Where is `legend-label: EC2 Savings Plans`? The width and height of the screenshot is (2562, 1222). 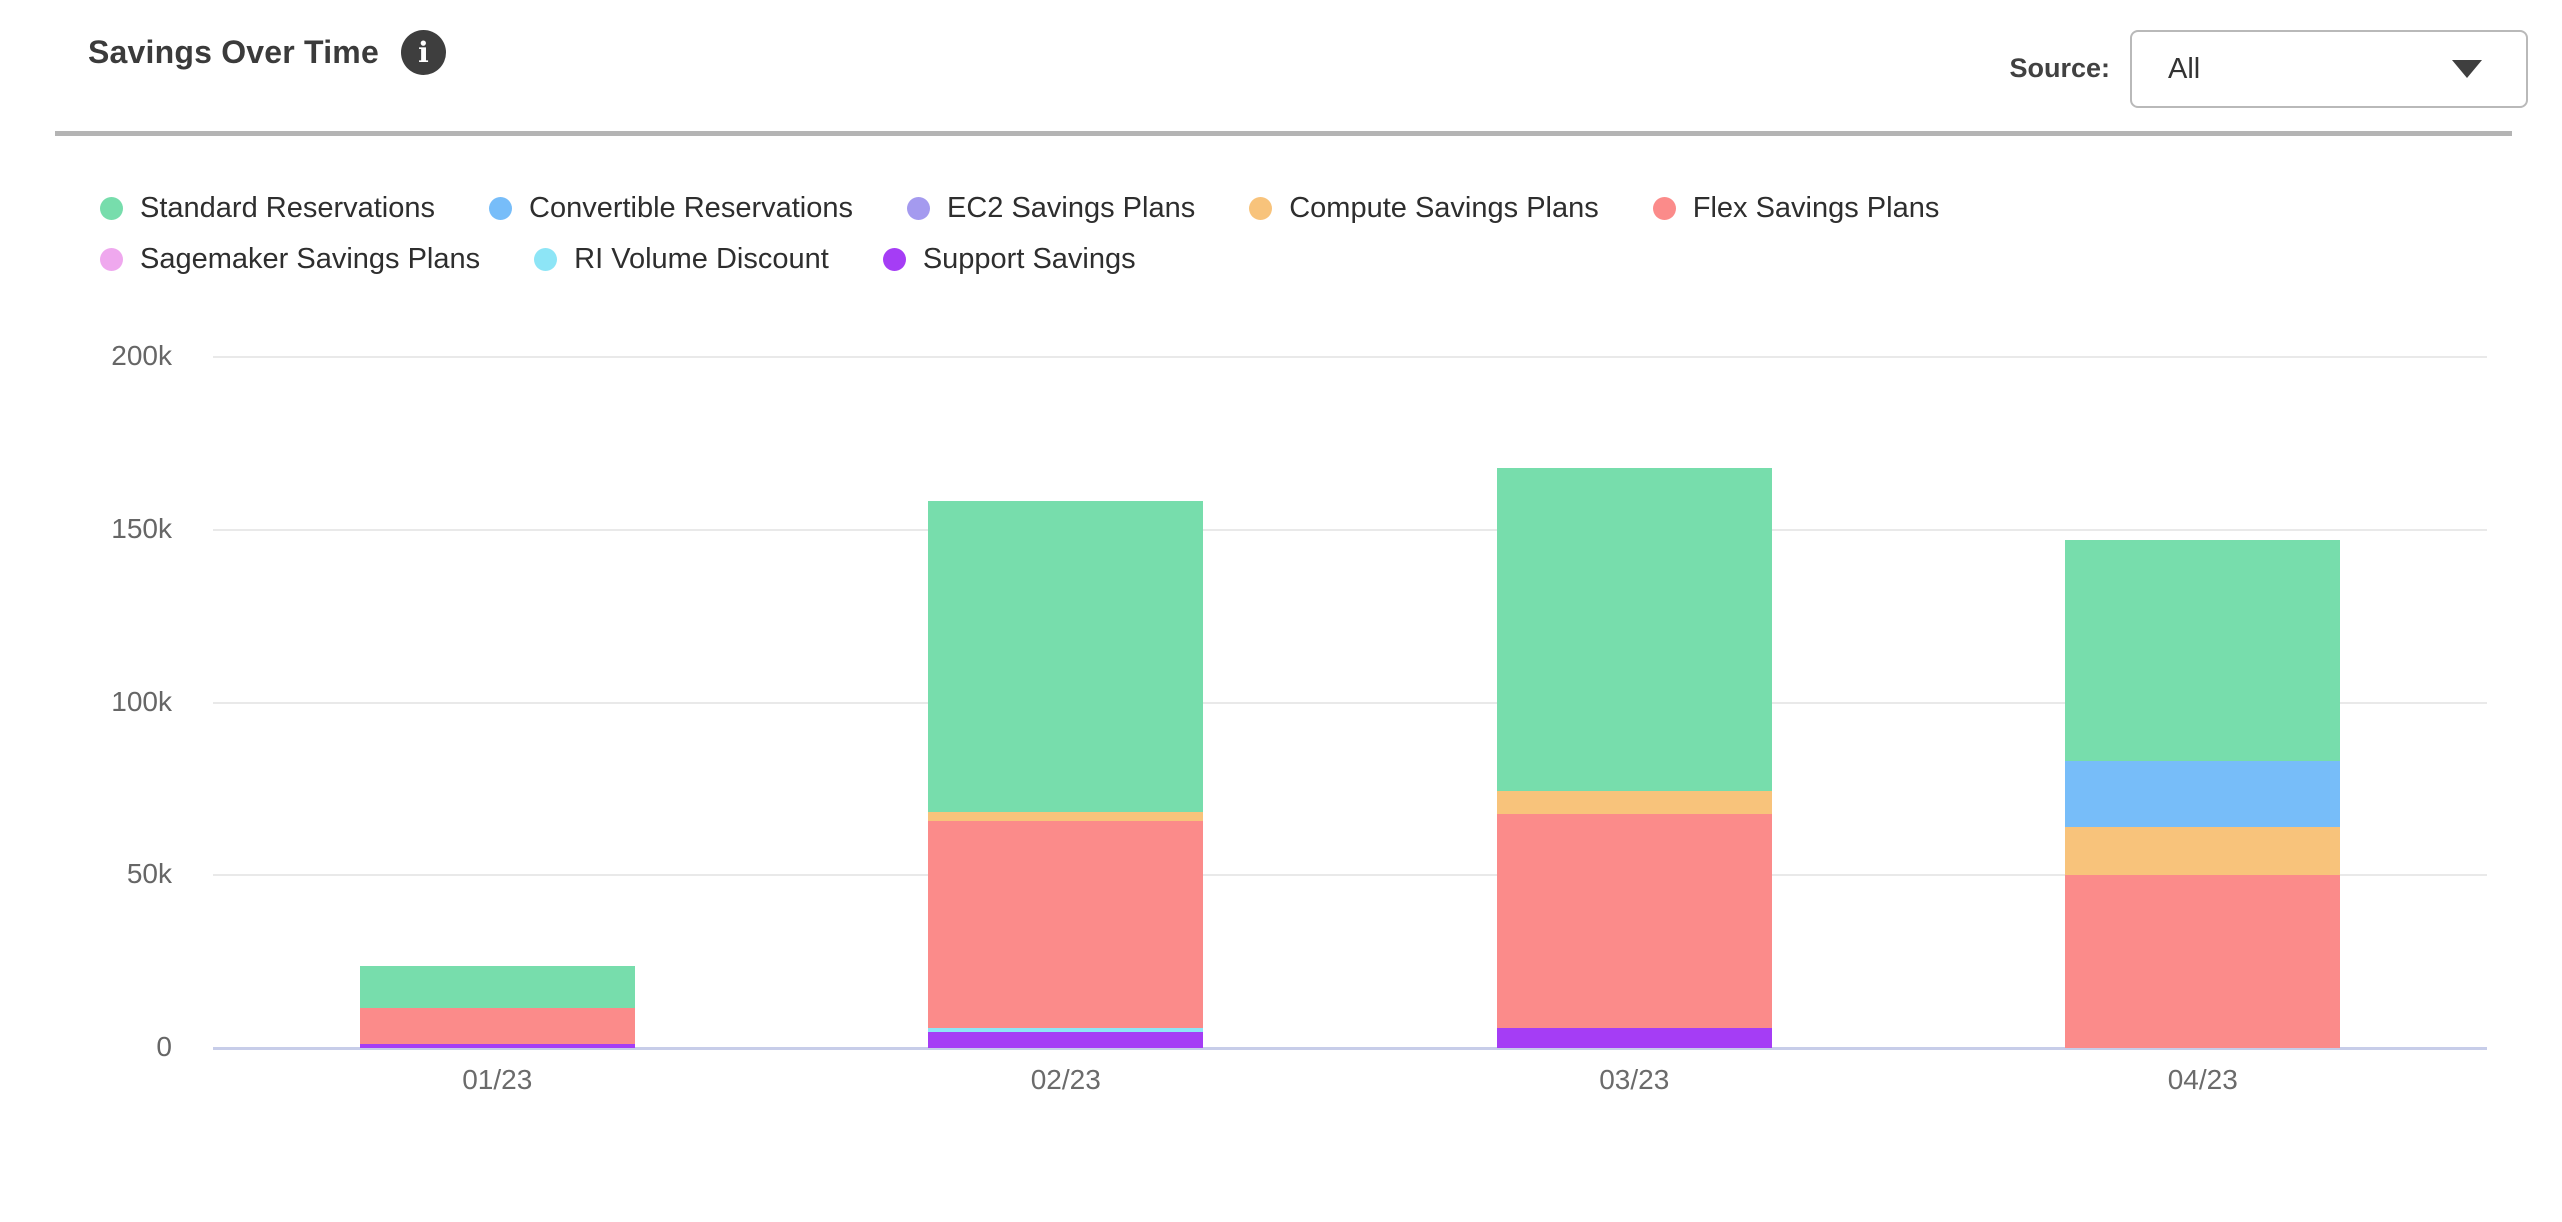 legend-label: EC2 Savings Plans is located at coordinates (1071, 208).